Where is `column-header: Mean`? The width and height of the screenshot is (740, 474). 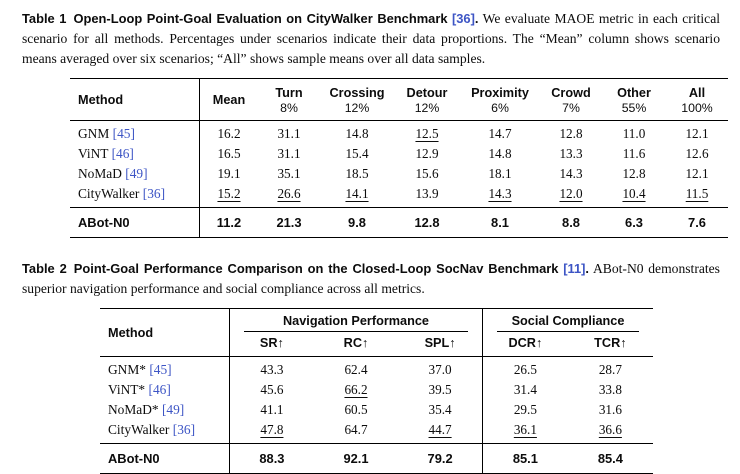 column-header: Mean is located at coordinates (228, 99).